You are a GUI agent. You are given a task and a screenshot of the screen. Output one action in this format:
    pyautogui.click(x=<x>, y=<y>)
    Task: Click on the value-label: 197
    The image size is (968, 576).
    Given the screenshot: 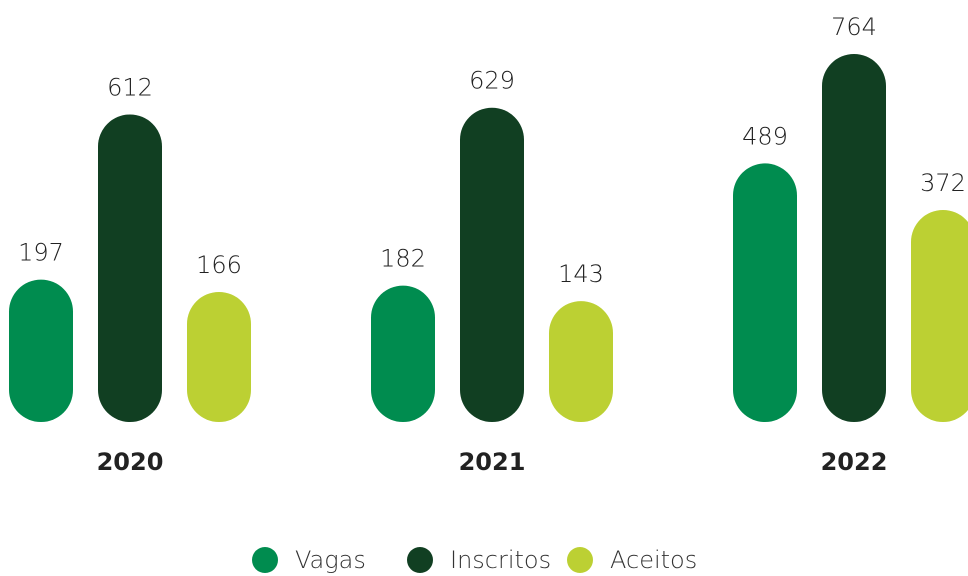 What is the action you would take?
    pyautogui.click(x=41, y=253)
    